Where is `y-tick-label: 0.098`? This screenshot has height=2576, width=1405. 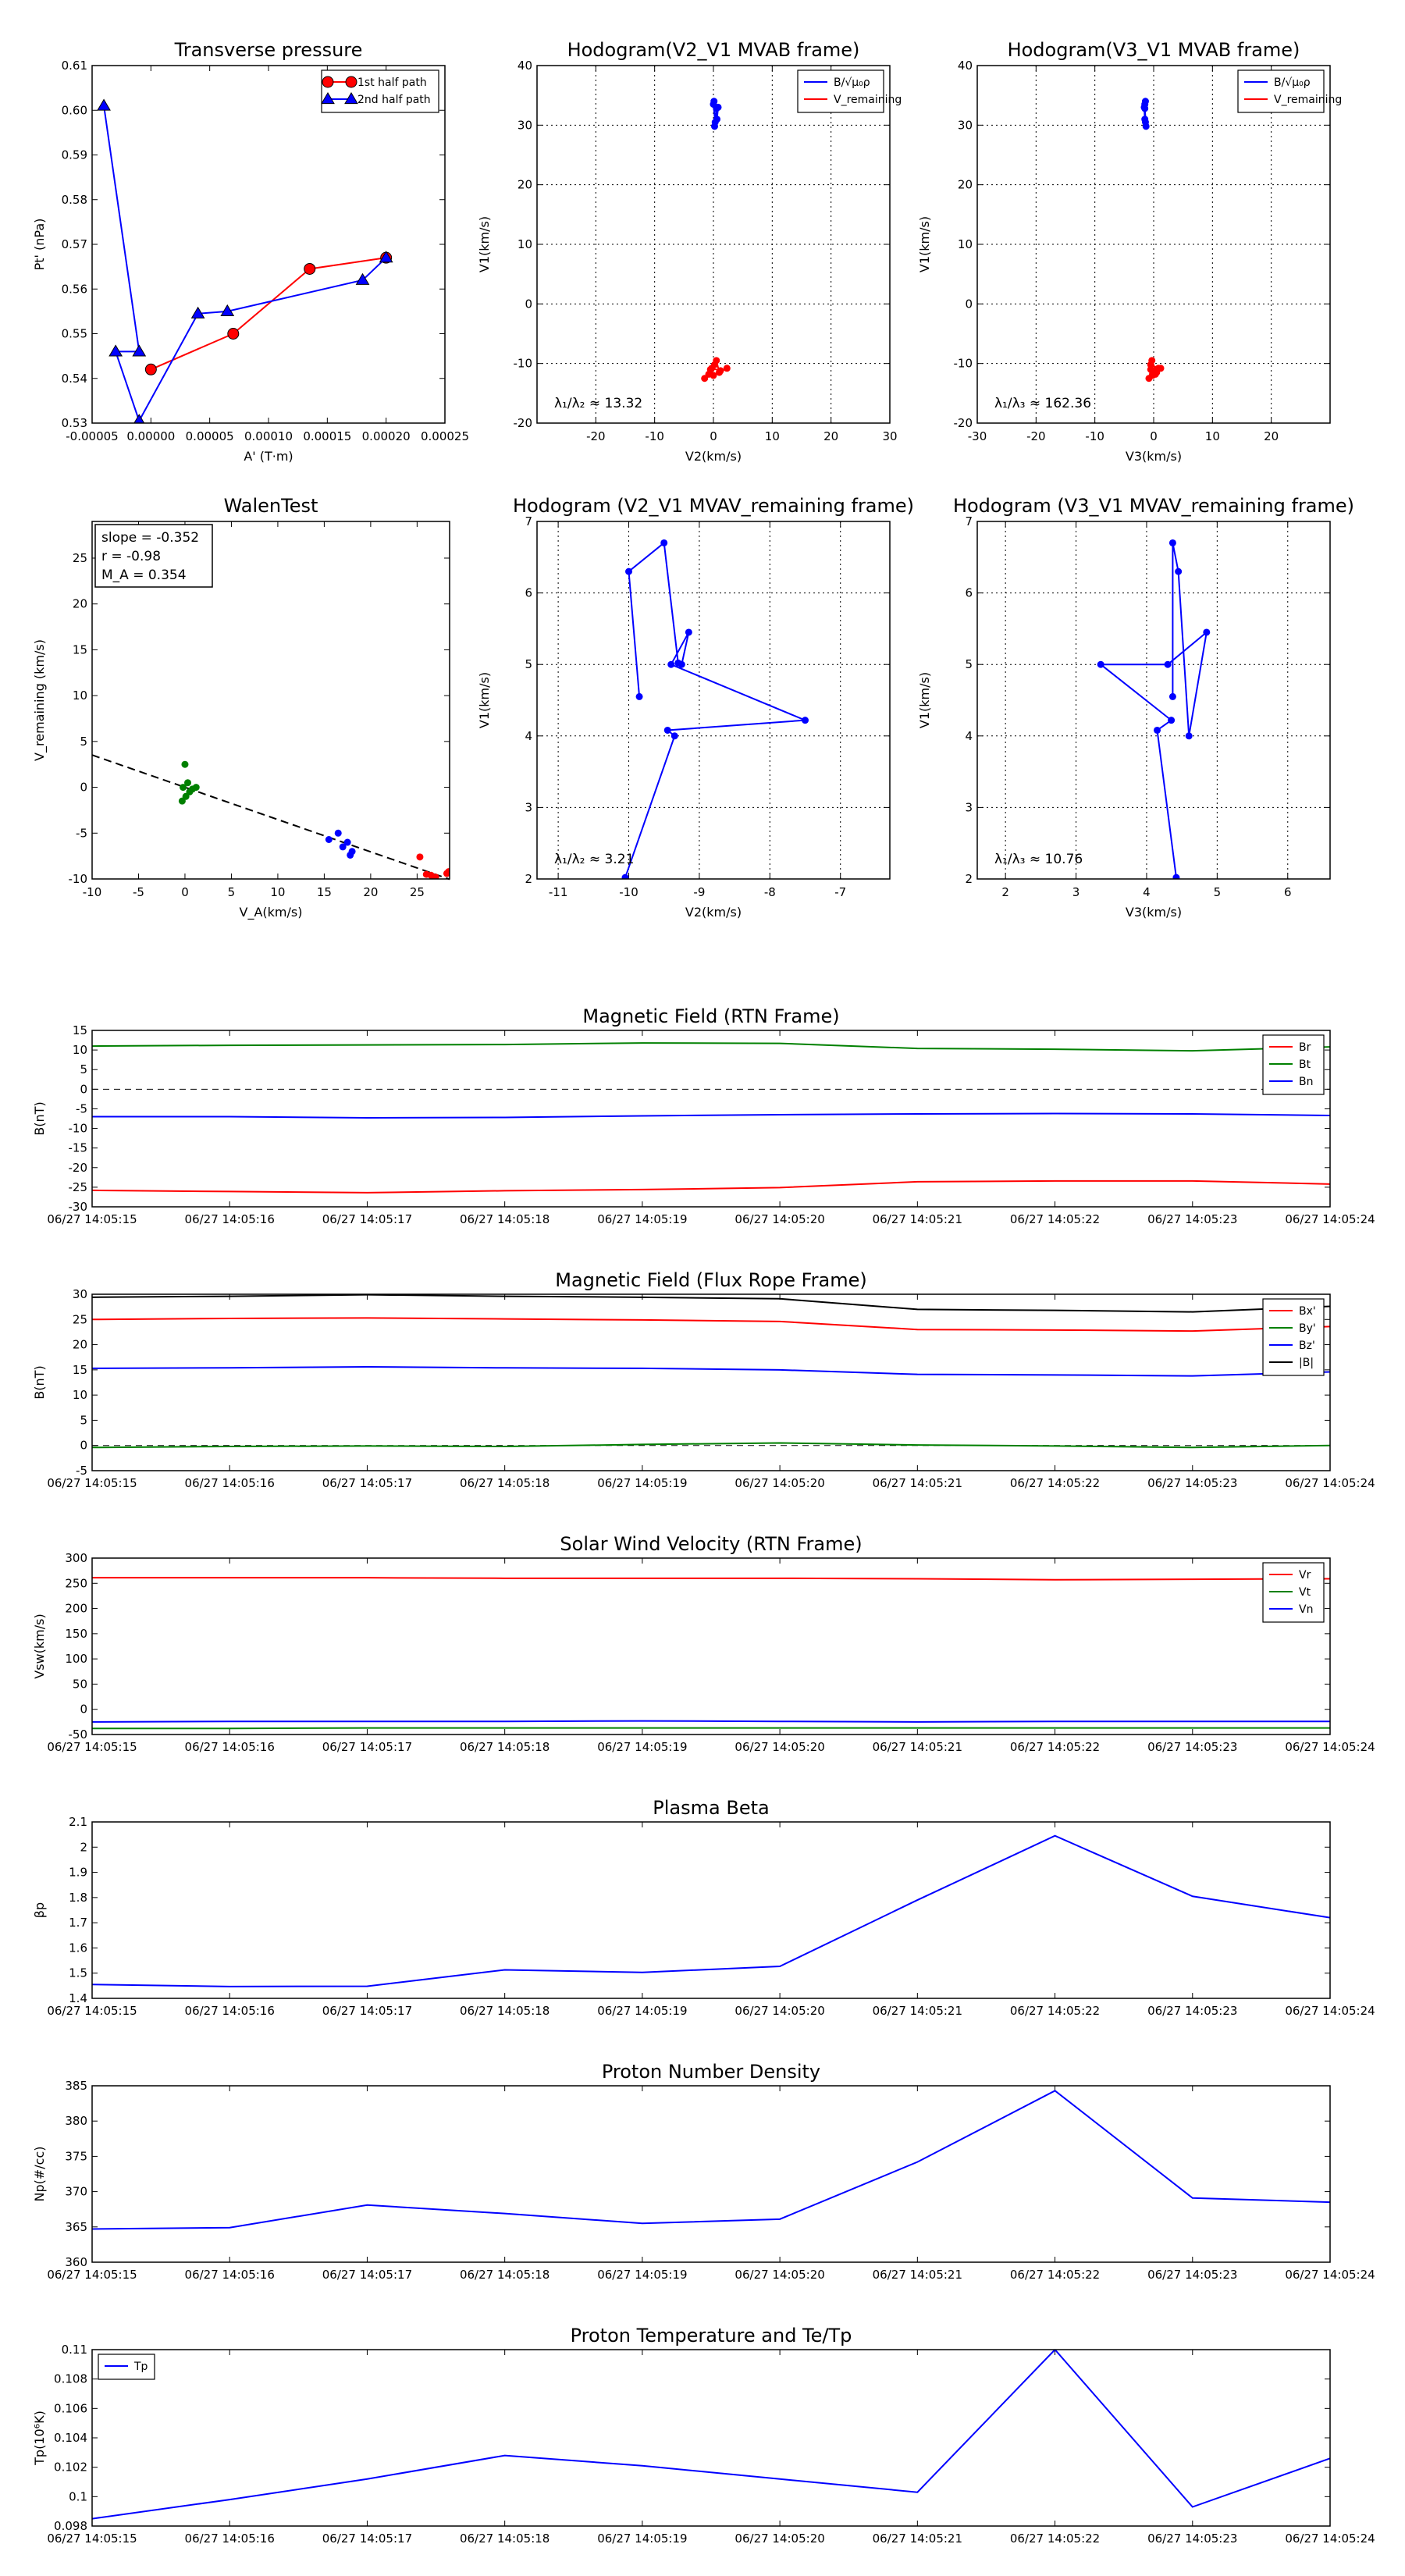 y-tick-label: 0.098 is located at coordinates (71, 2526).